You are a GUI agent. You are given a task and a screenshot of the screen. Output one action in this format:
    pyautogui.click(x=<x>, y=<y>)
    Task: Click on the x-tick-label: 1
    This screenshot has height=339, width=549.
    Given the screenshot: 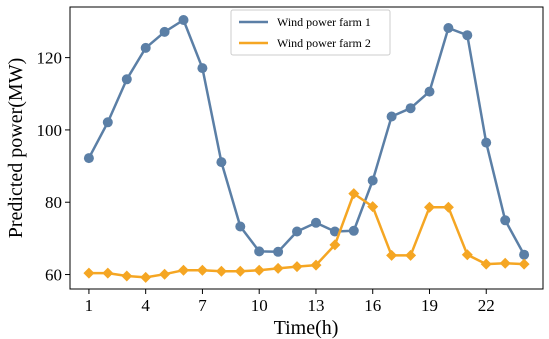 What is the action you would take?
    pyautogui.click(x=89, y=305)
    